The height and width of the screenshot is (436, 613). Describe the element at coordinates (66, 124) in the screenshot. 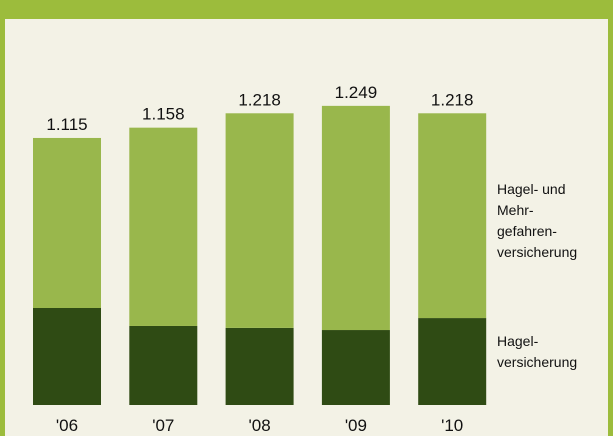

I see `total-label: 1.115` at that location.